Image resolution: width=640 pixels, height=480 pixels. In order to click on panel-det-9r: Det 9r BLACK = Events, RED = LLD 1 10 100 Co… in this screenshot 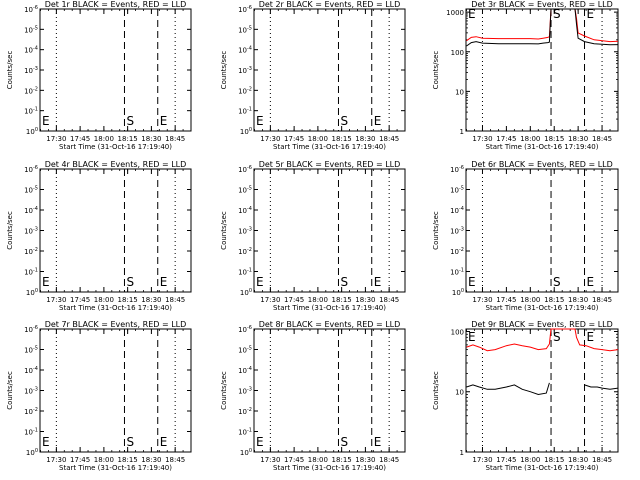, I will do `click(525, 396)`.